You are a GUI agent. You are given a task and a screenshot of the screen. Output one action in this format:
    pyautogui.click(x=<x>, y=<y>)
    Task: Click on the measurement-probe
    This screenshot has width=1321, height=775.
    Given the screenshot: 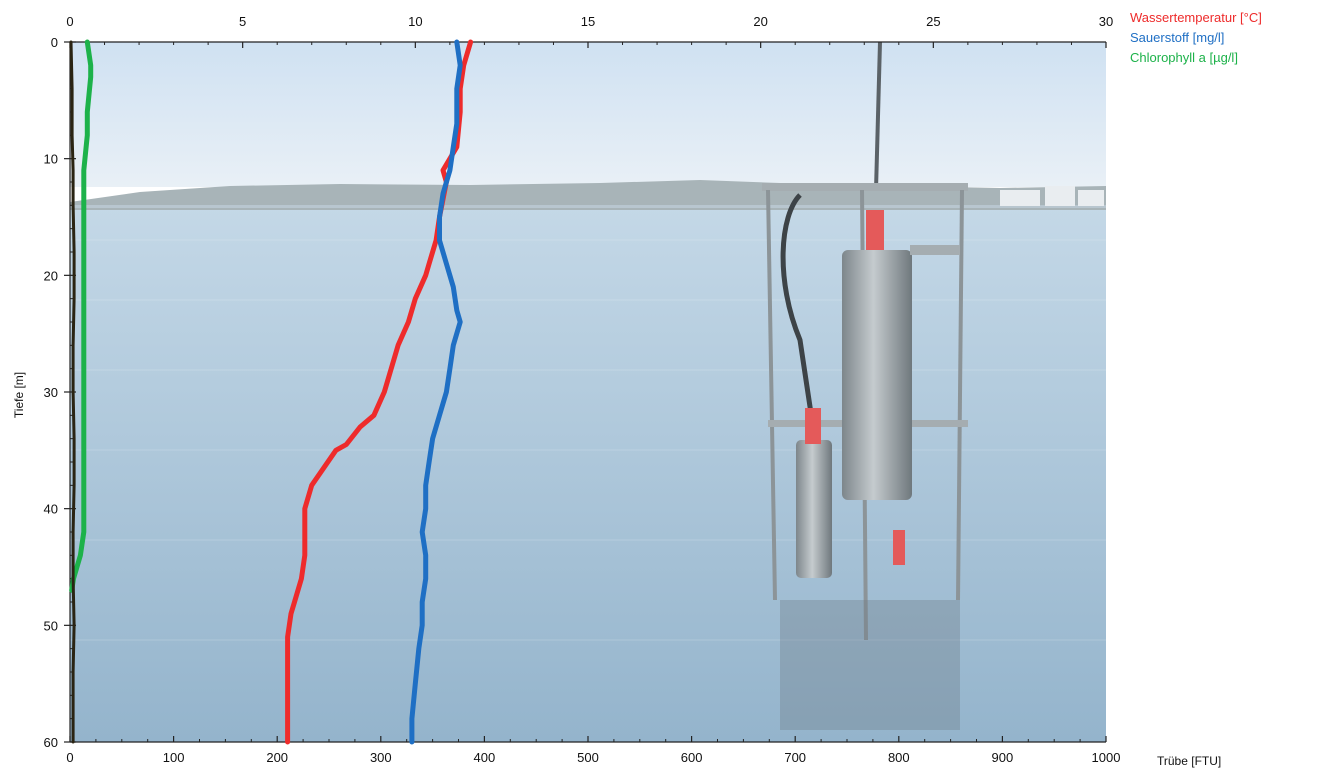 What is the action you would take?
    pyautogui.click(x=865, y=385)
    